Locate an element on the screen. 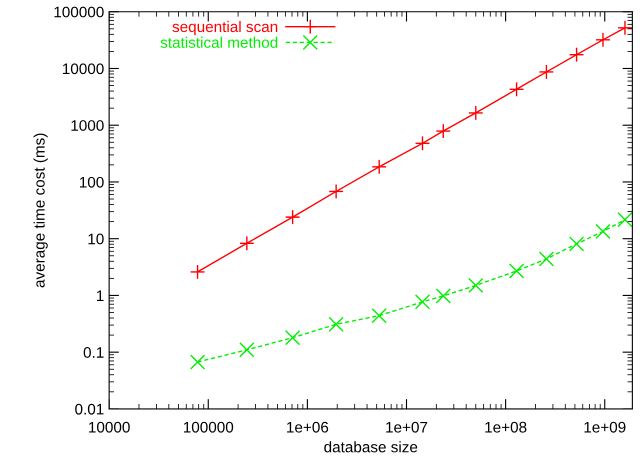 The width and height of the screenshot is (642, 470). y-tick-label: 0.01 is located at coordinates (89, 409).